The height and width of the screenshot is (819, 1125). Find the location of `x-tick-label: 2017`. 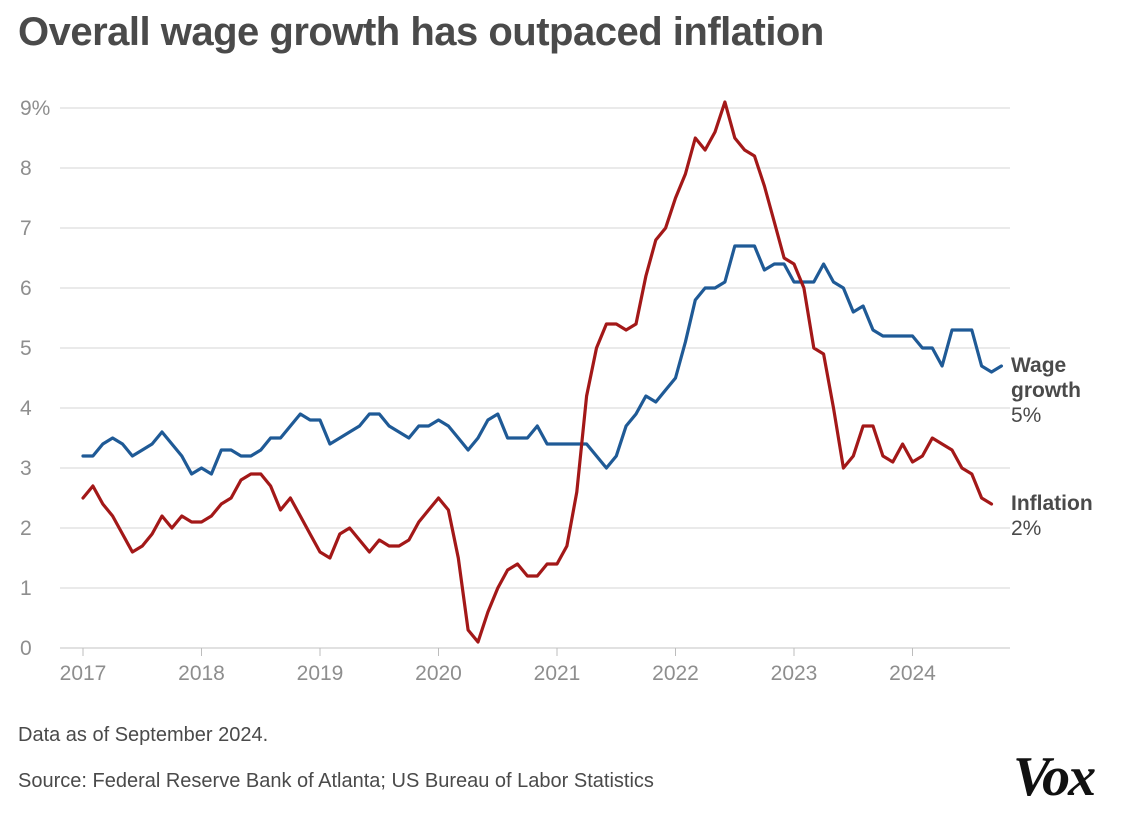

x-tick-label: 2017 is located at coordinates (83, 673).